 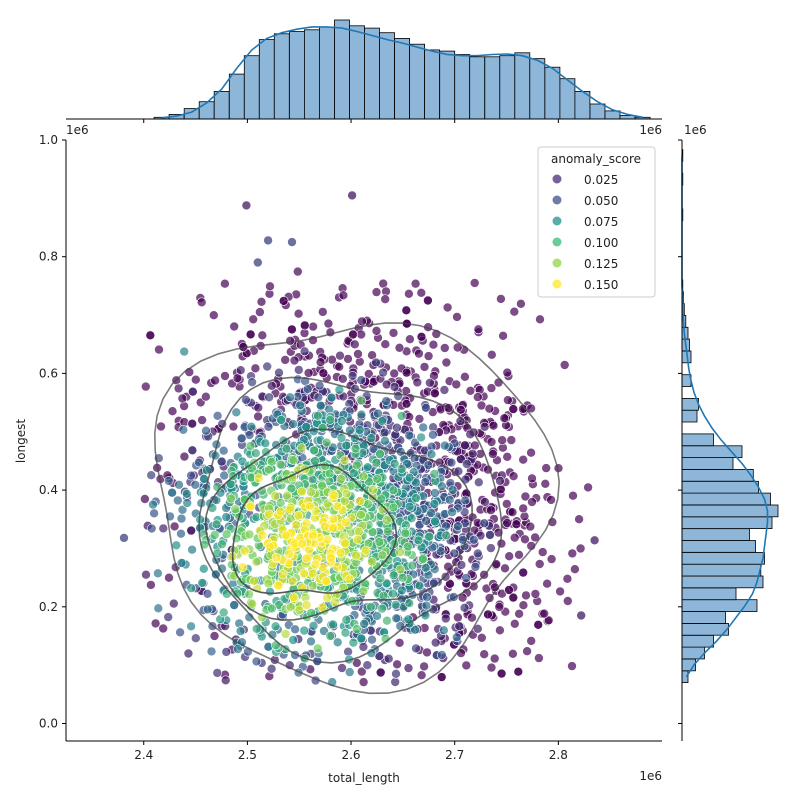 I want to click on y-tick-label: 0.6, so click(x=48, y=373).